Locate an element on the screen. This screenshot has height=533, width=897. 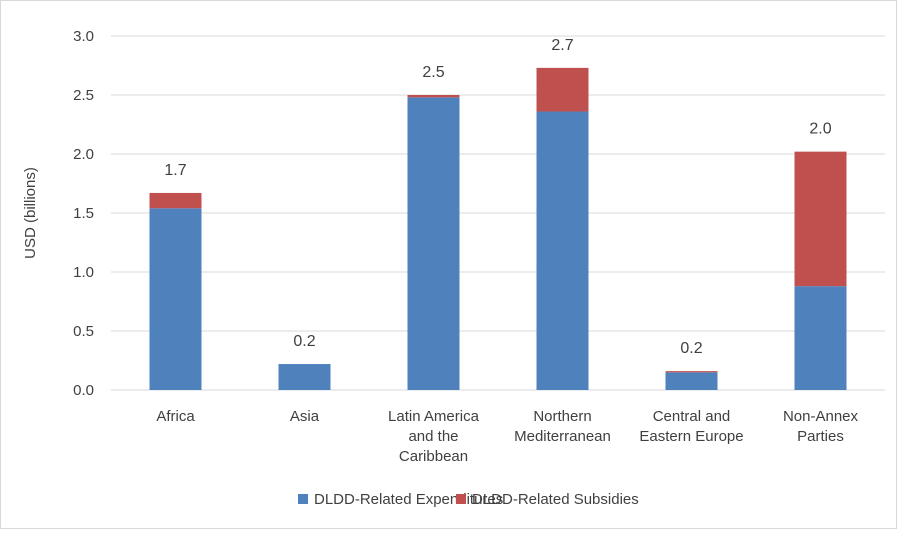
data-label-1: 0.2 is located at coordinates (304, 341).